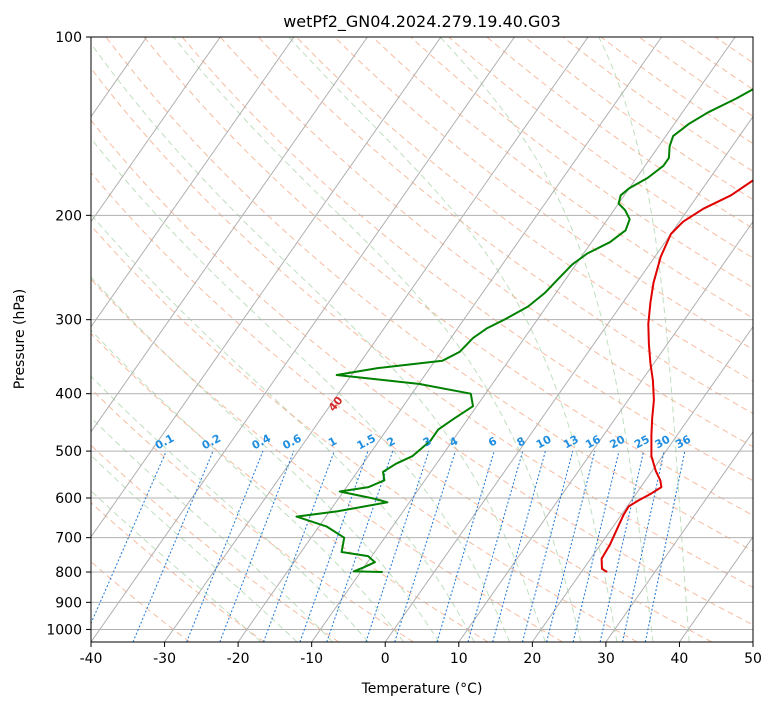  Describe the element at coordinates (68, 334) in the screenshot. I see `y-axis: 100 200 300 400 500 600 700 800 900 1000` at that location.